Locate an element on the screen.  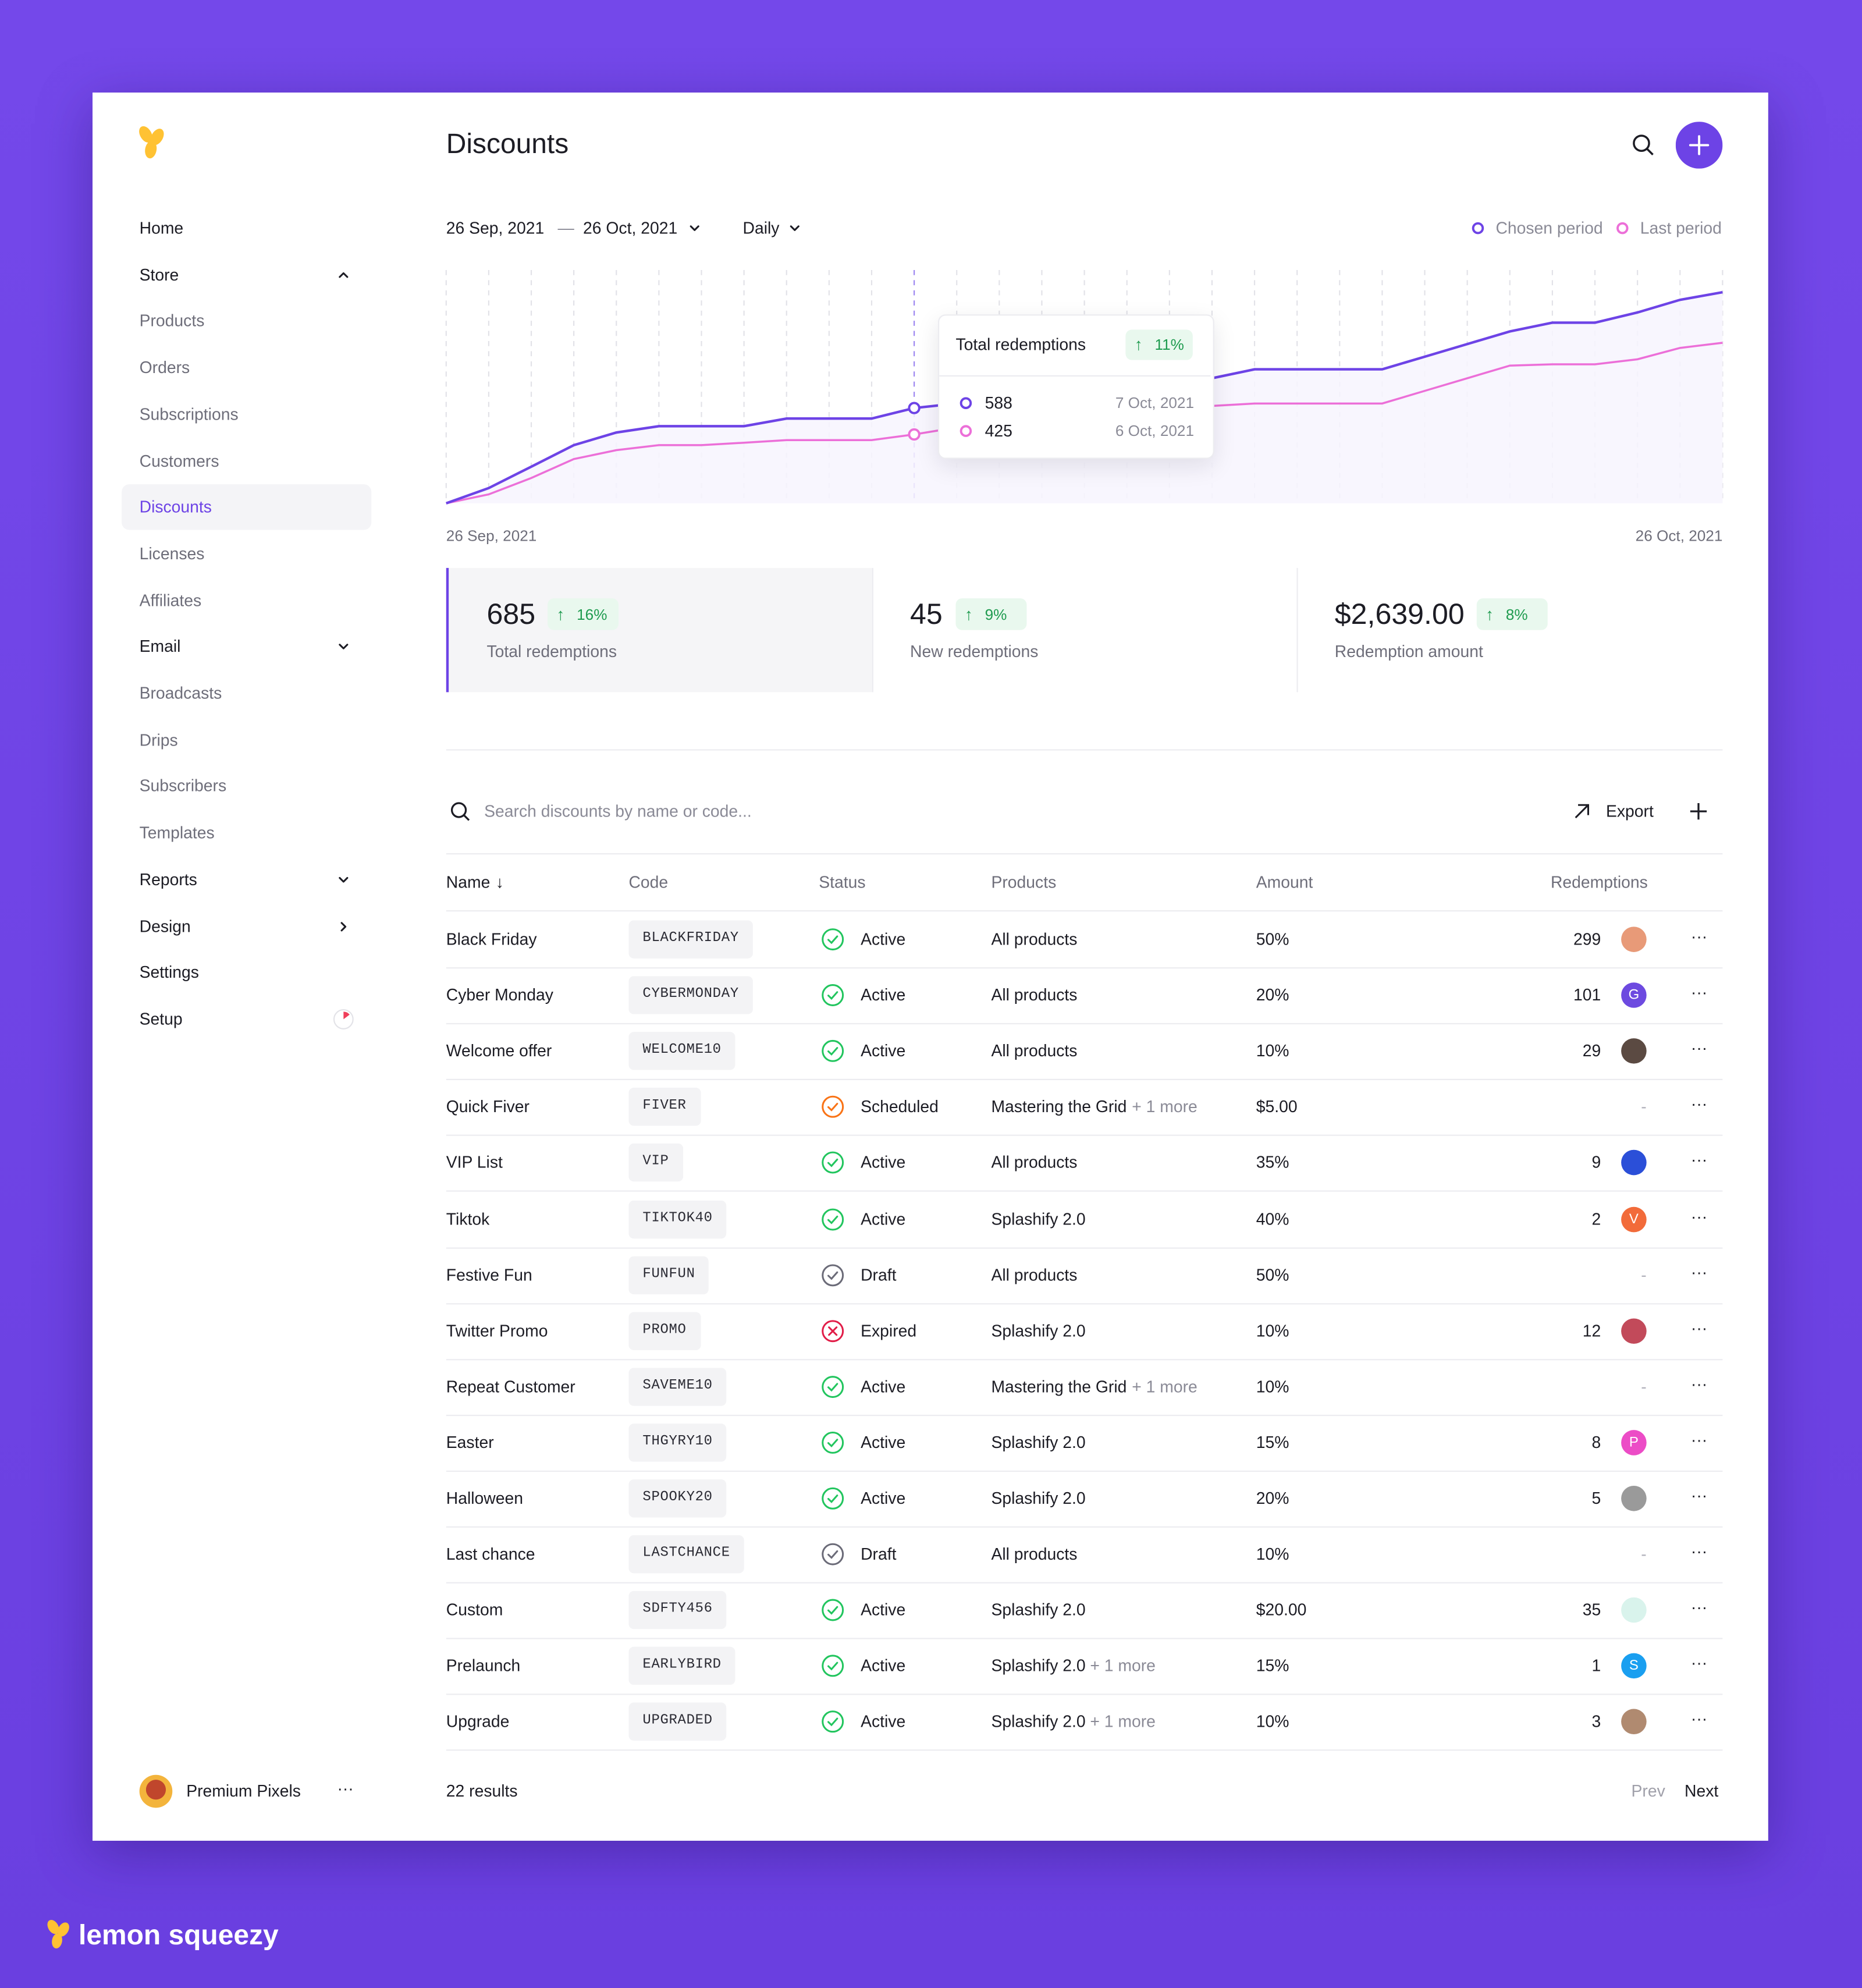
column-header: Name is located at coordinates (468, 882).